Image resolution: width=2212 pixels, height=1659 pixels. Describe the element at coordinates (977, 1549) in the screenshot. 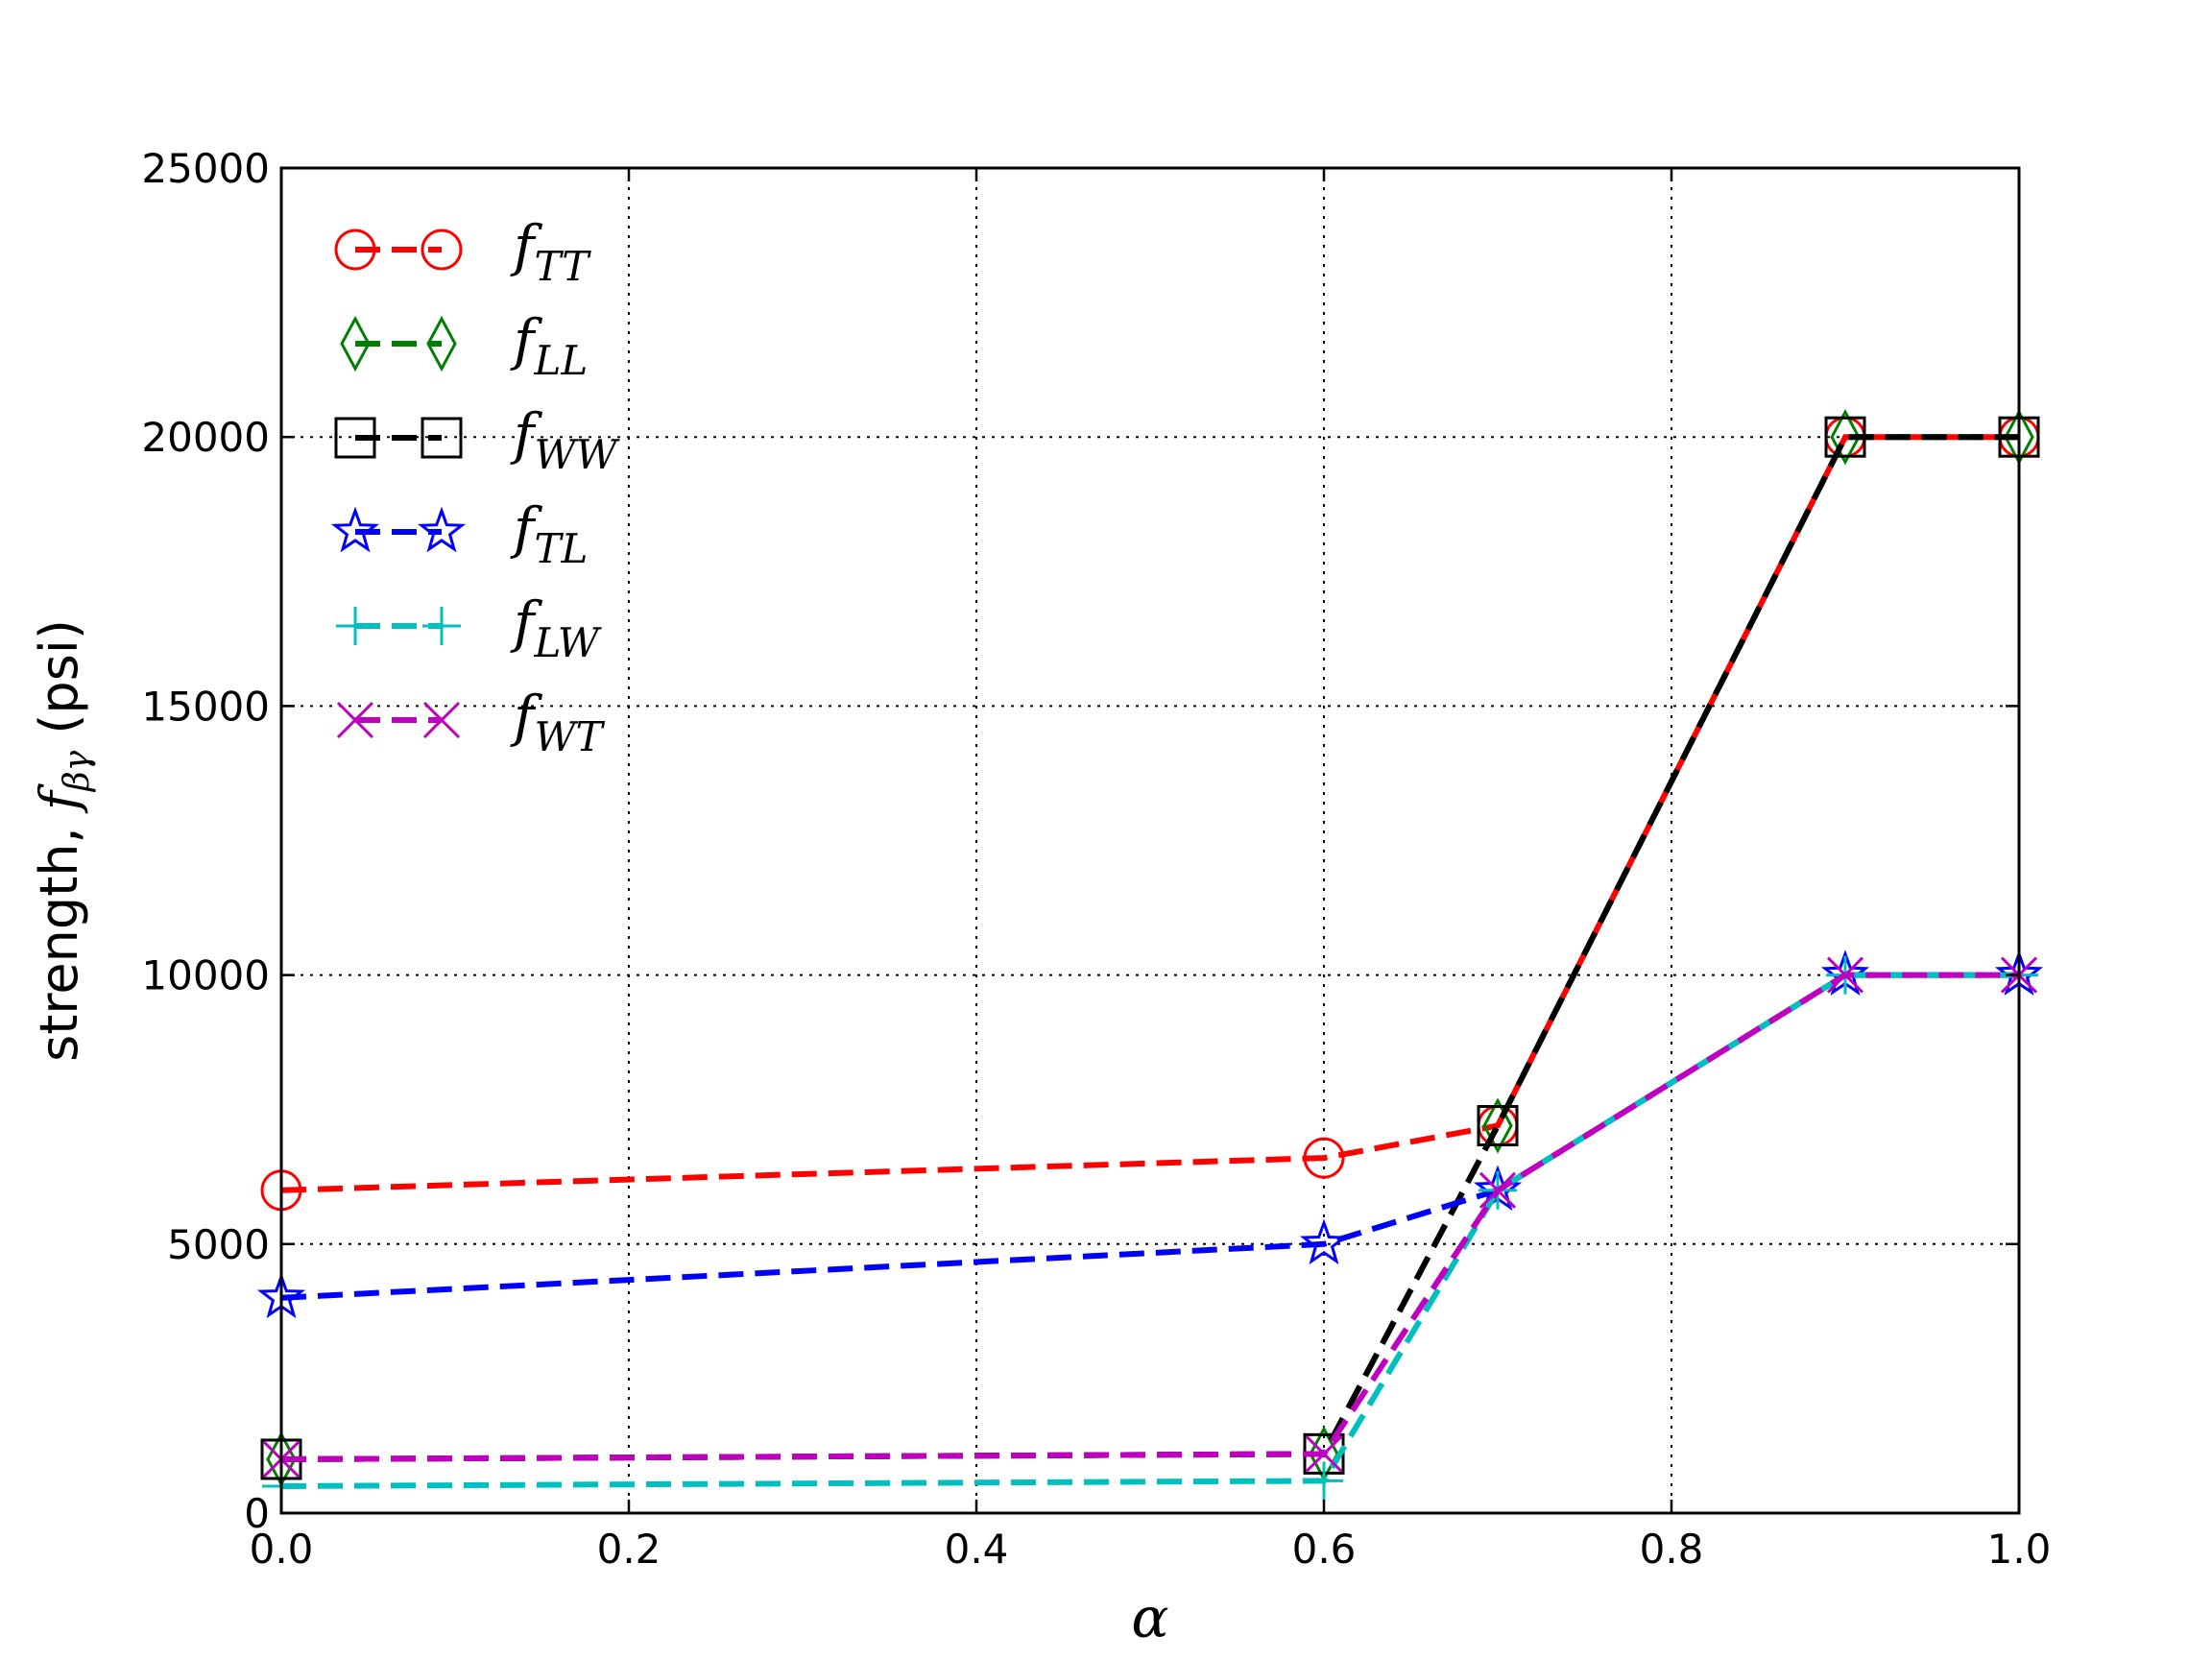

I see `x-tick-label: 0.4` at that location.